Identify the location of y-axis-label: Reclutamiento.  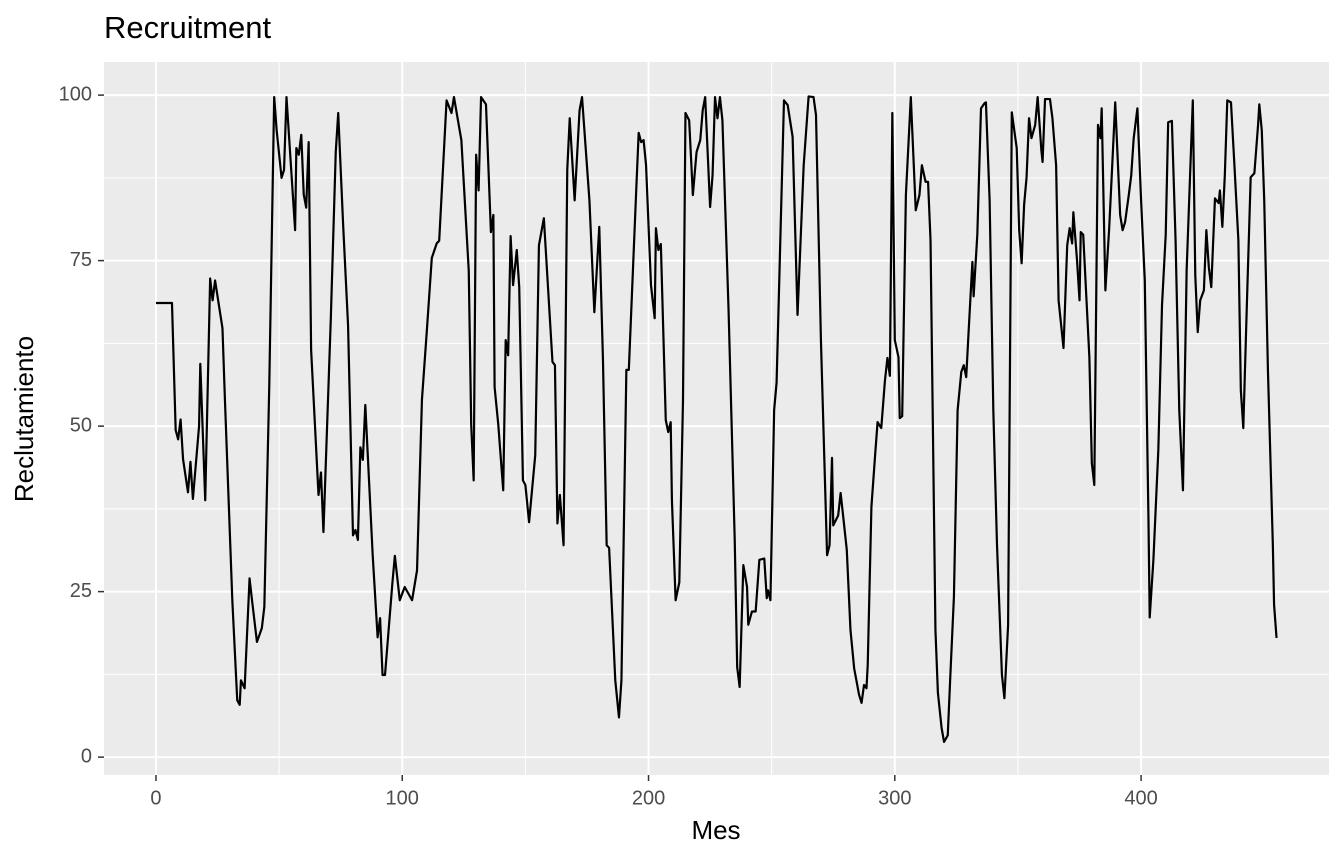
(24, 419).